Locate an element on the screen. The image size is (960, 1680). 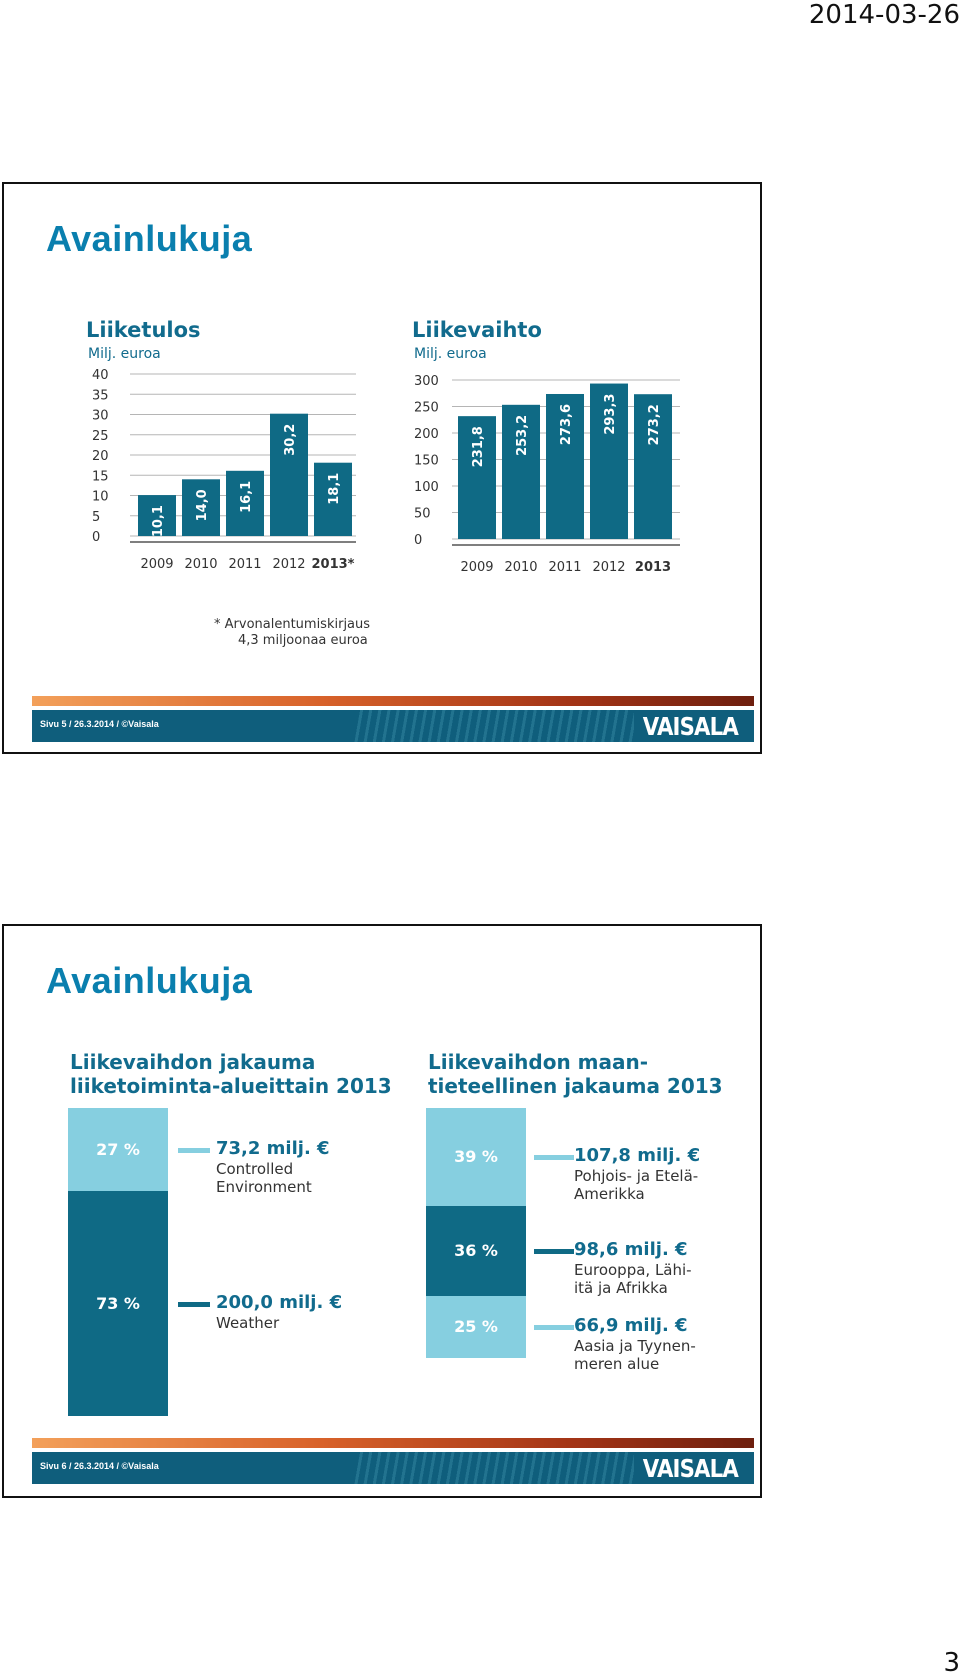
page-number: 3 is located at coordinates (951, 1663).